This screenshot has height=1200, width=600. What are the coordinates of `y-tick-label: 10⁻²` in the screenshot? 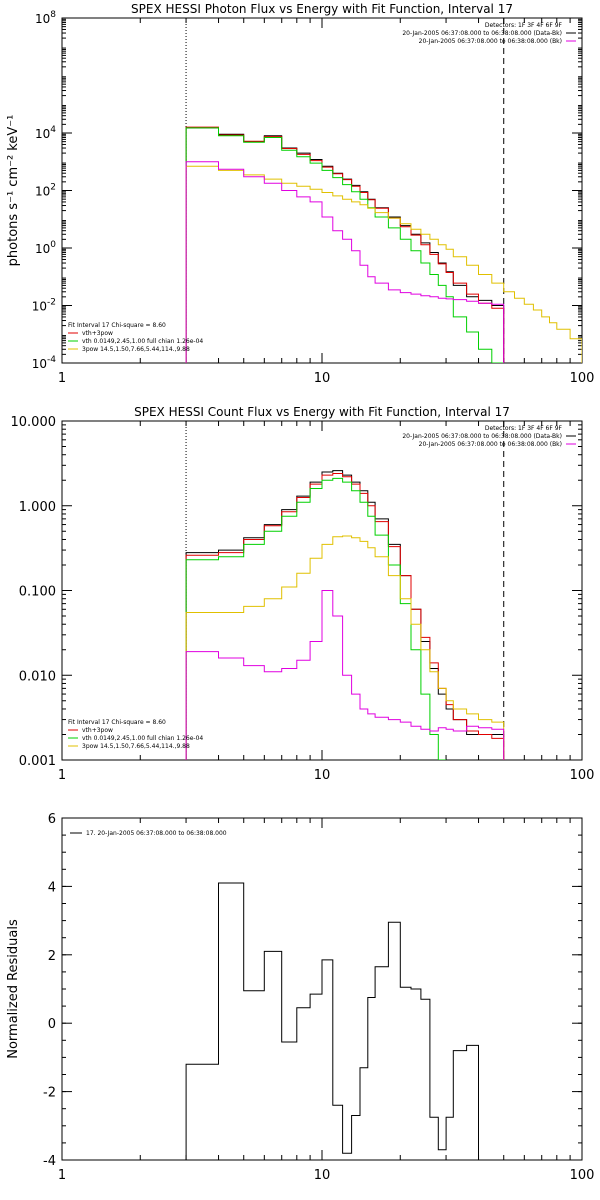 It's located at (44, 306).